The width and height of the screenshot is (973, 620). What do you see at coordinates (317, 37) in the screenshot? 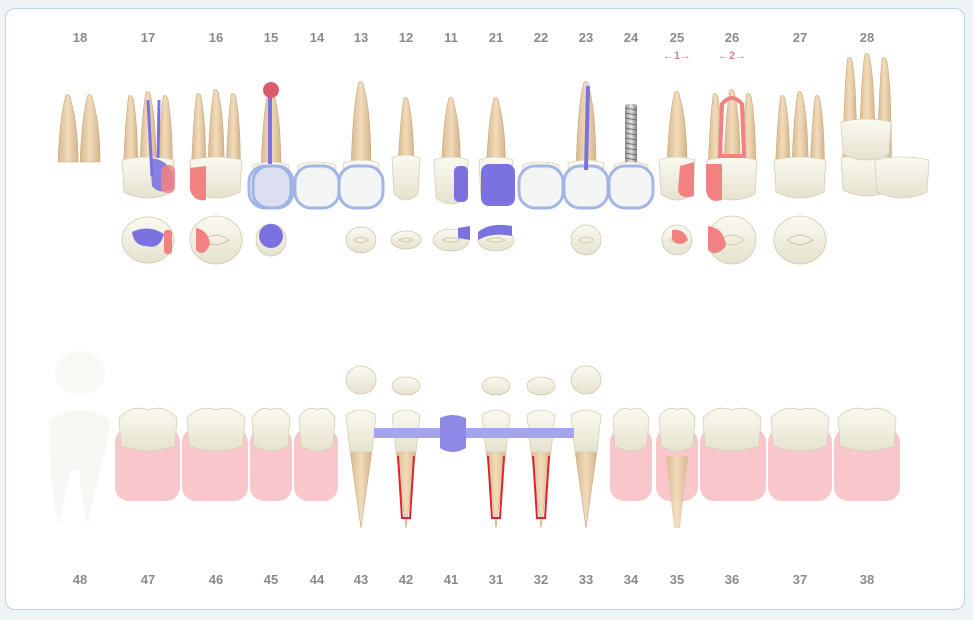
I see `tooth-number-14: 14` at bounding box center [317, 37].